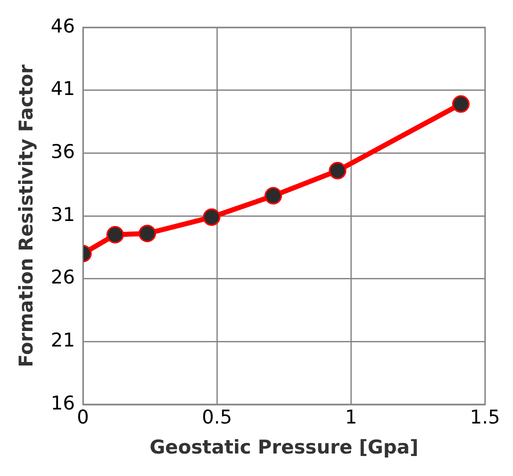  What do you see at coordinates (62, 152) in the screenshot?
I see `y-tick-label: 36` at bounding box center [62, 152].